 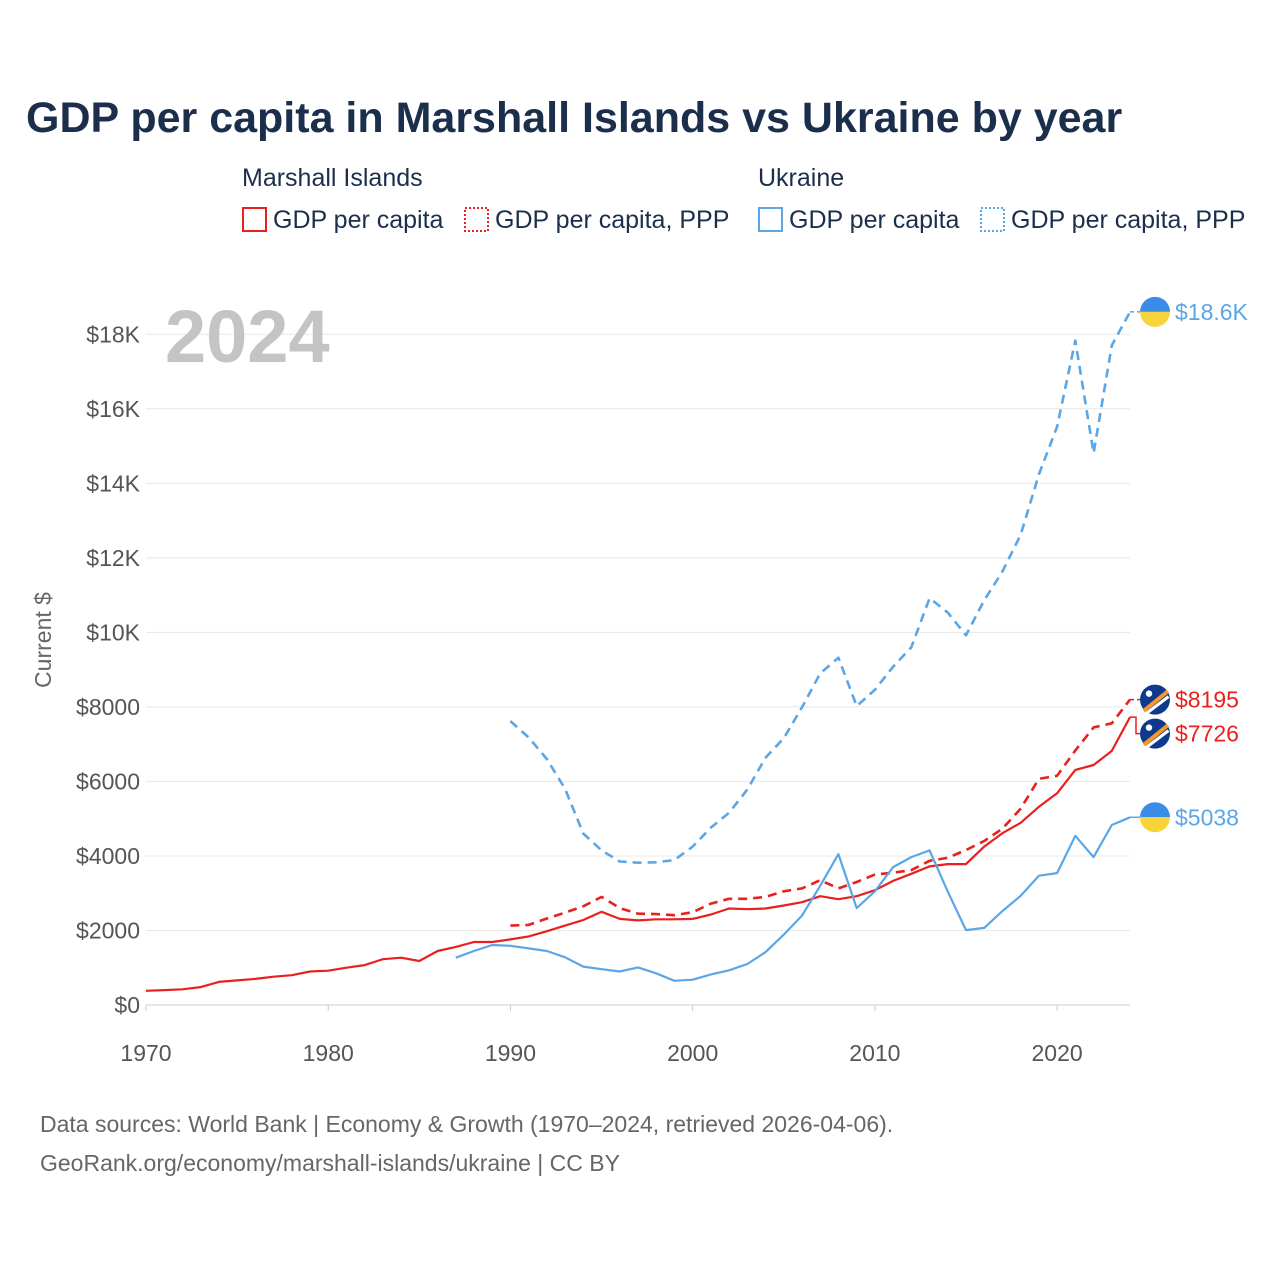 I want to click on legend-group-marshall-islands: Marshall Islands, so click(x=332, y=178).